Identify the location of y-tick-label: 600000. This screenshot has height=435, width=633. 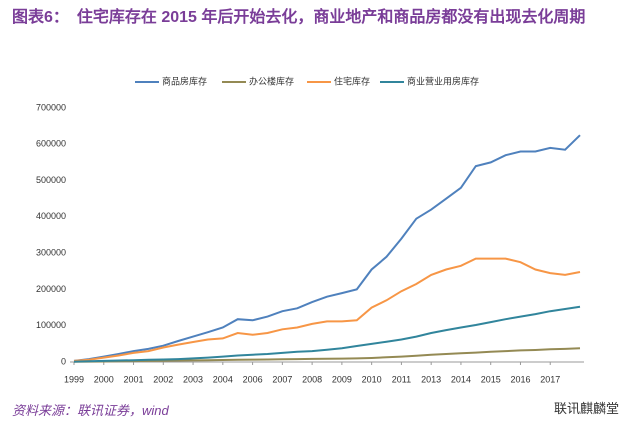
(51, 144).